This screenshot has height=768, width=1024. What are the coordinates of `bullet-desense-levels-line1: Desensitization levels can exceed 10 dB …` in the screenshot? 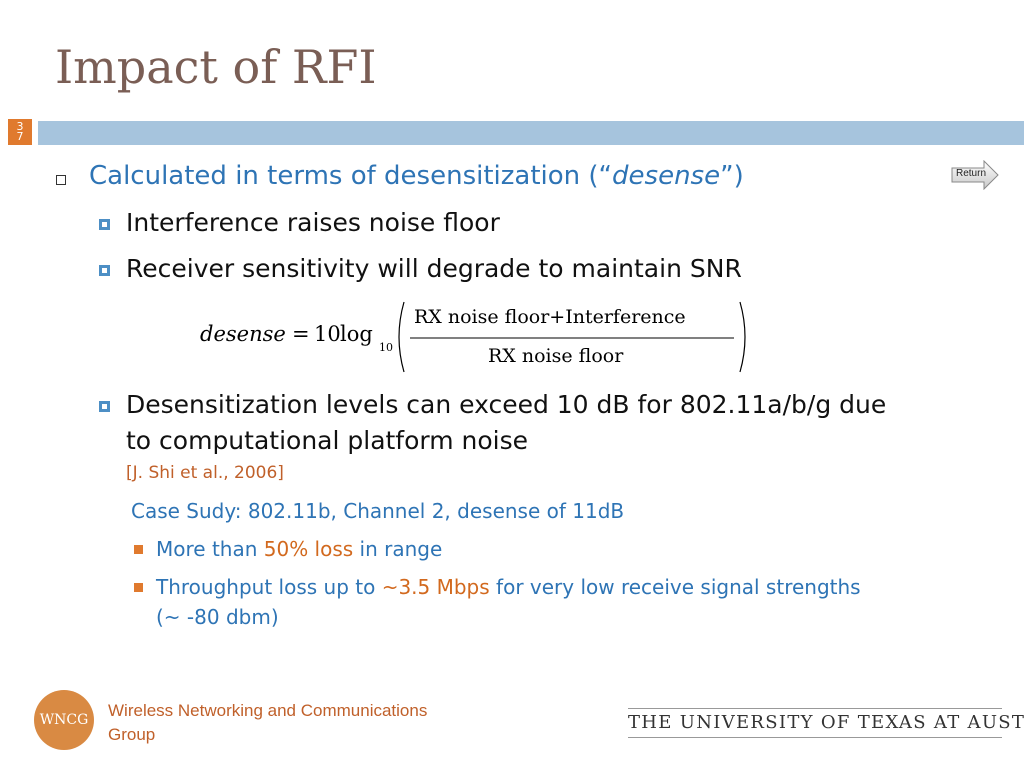 It's located at (506, 404).